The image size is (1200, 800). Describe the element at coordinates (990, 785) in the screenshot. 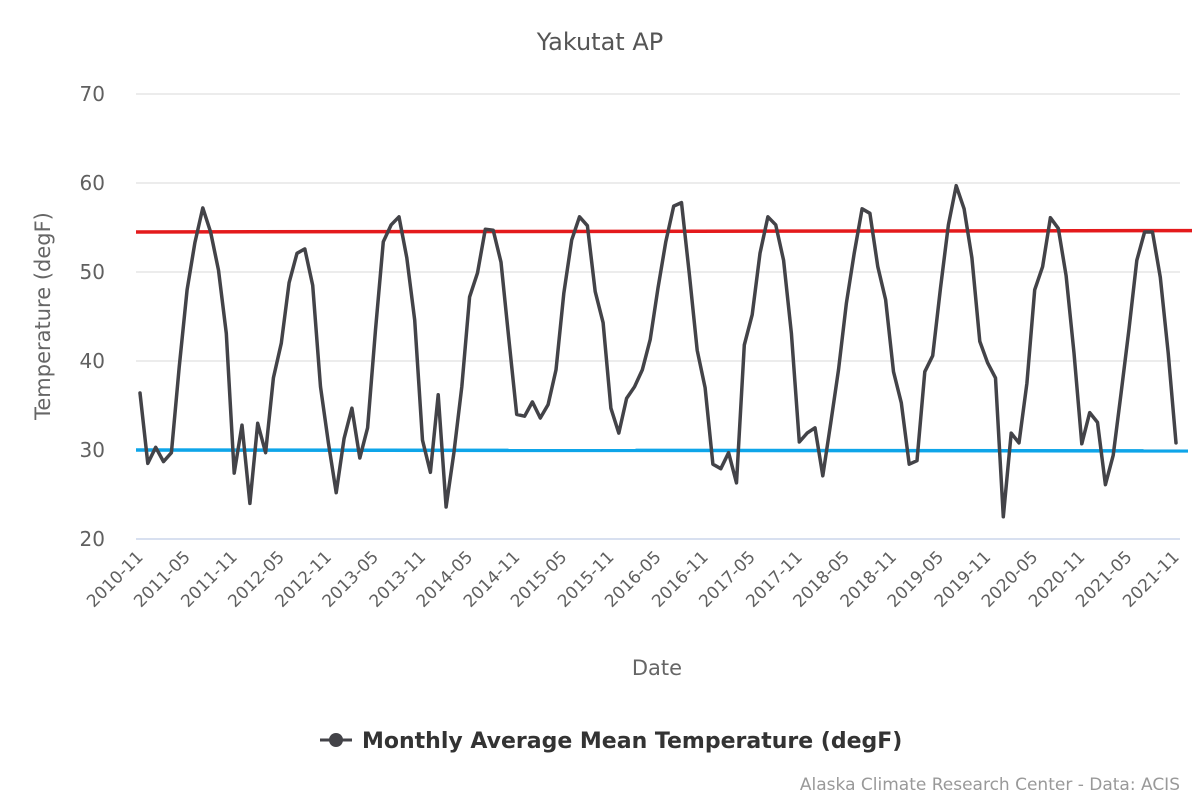

I see `credits-text: Alaska Climate Research Center - Data` at that location.